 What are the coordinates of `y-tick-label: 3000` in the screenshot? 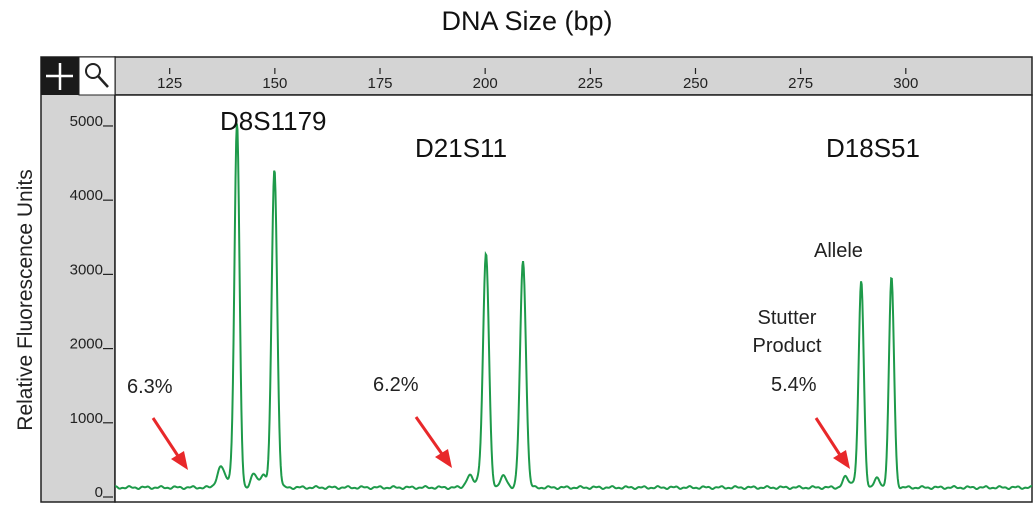 It's located at (86, 269).